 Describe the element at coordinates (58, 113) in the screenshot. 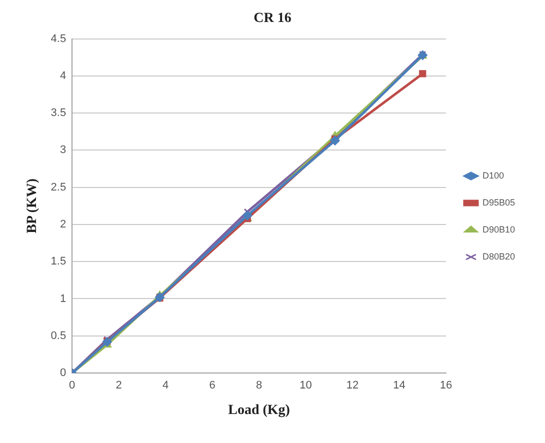

I see `y-tick-label: 3.5` at that location.